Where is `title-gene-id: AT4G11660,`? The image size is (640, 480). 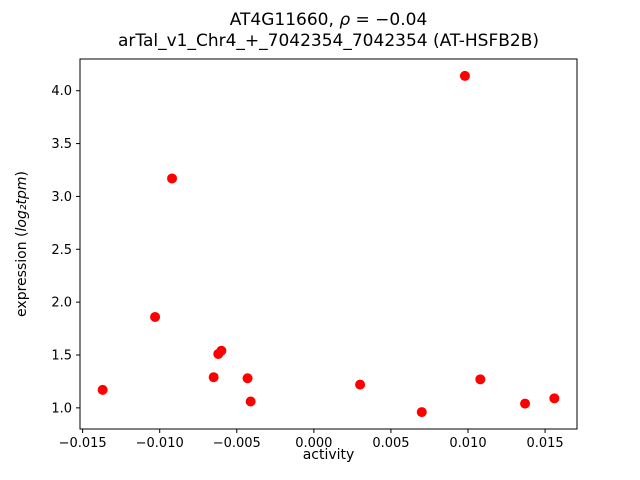
title-gene-id: AT4G11660, is located at coordinates (284, 20).